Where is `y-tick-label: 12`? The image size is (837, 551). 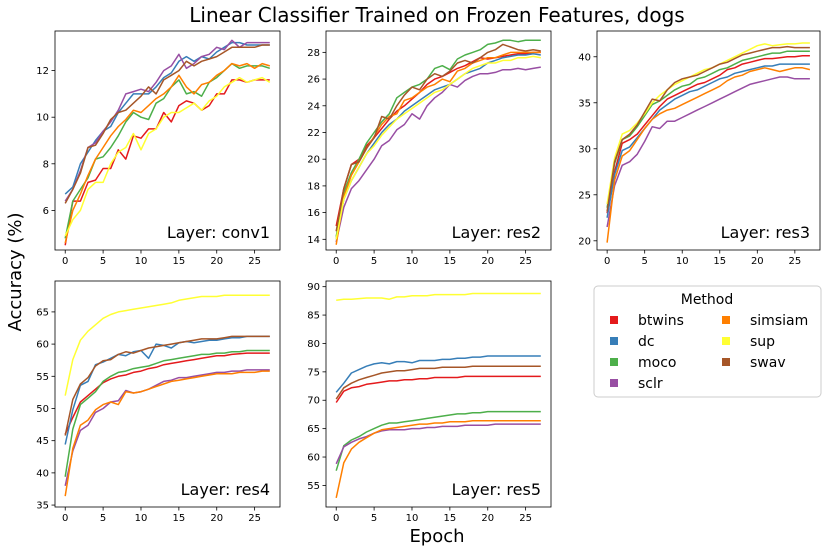 y-tick-label: 12 is located at coordinates (42, 71).